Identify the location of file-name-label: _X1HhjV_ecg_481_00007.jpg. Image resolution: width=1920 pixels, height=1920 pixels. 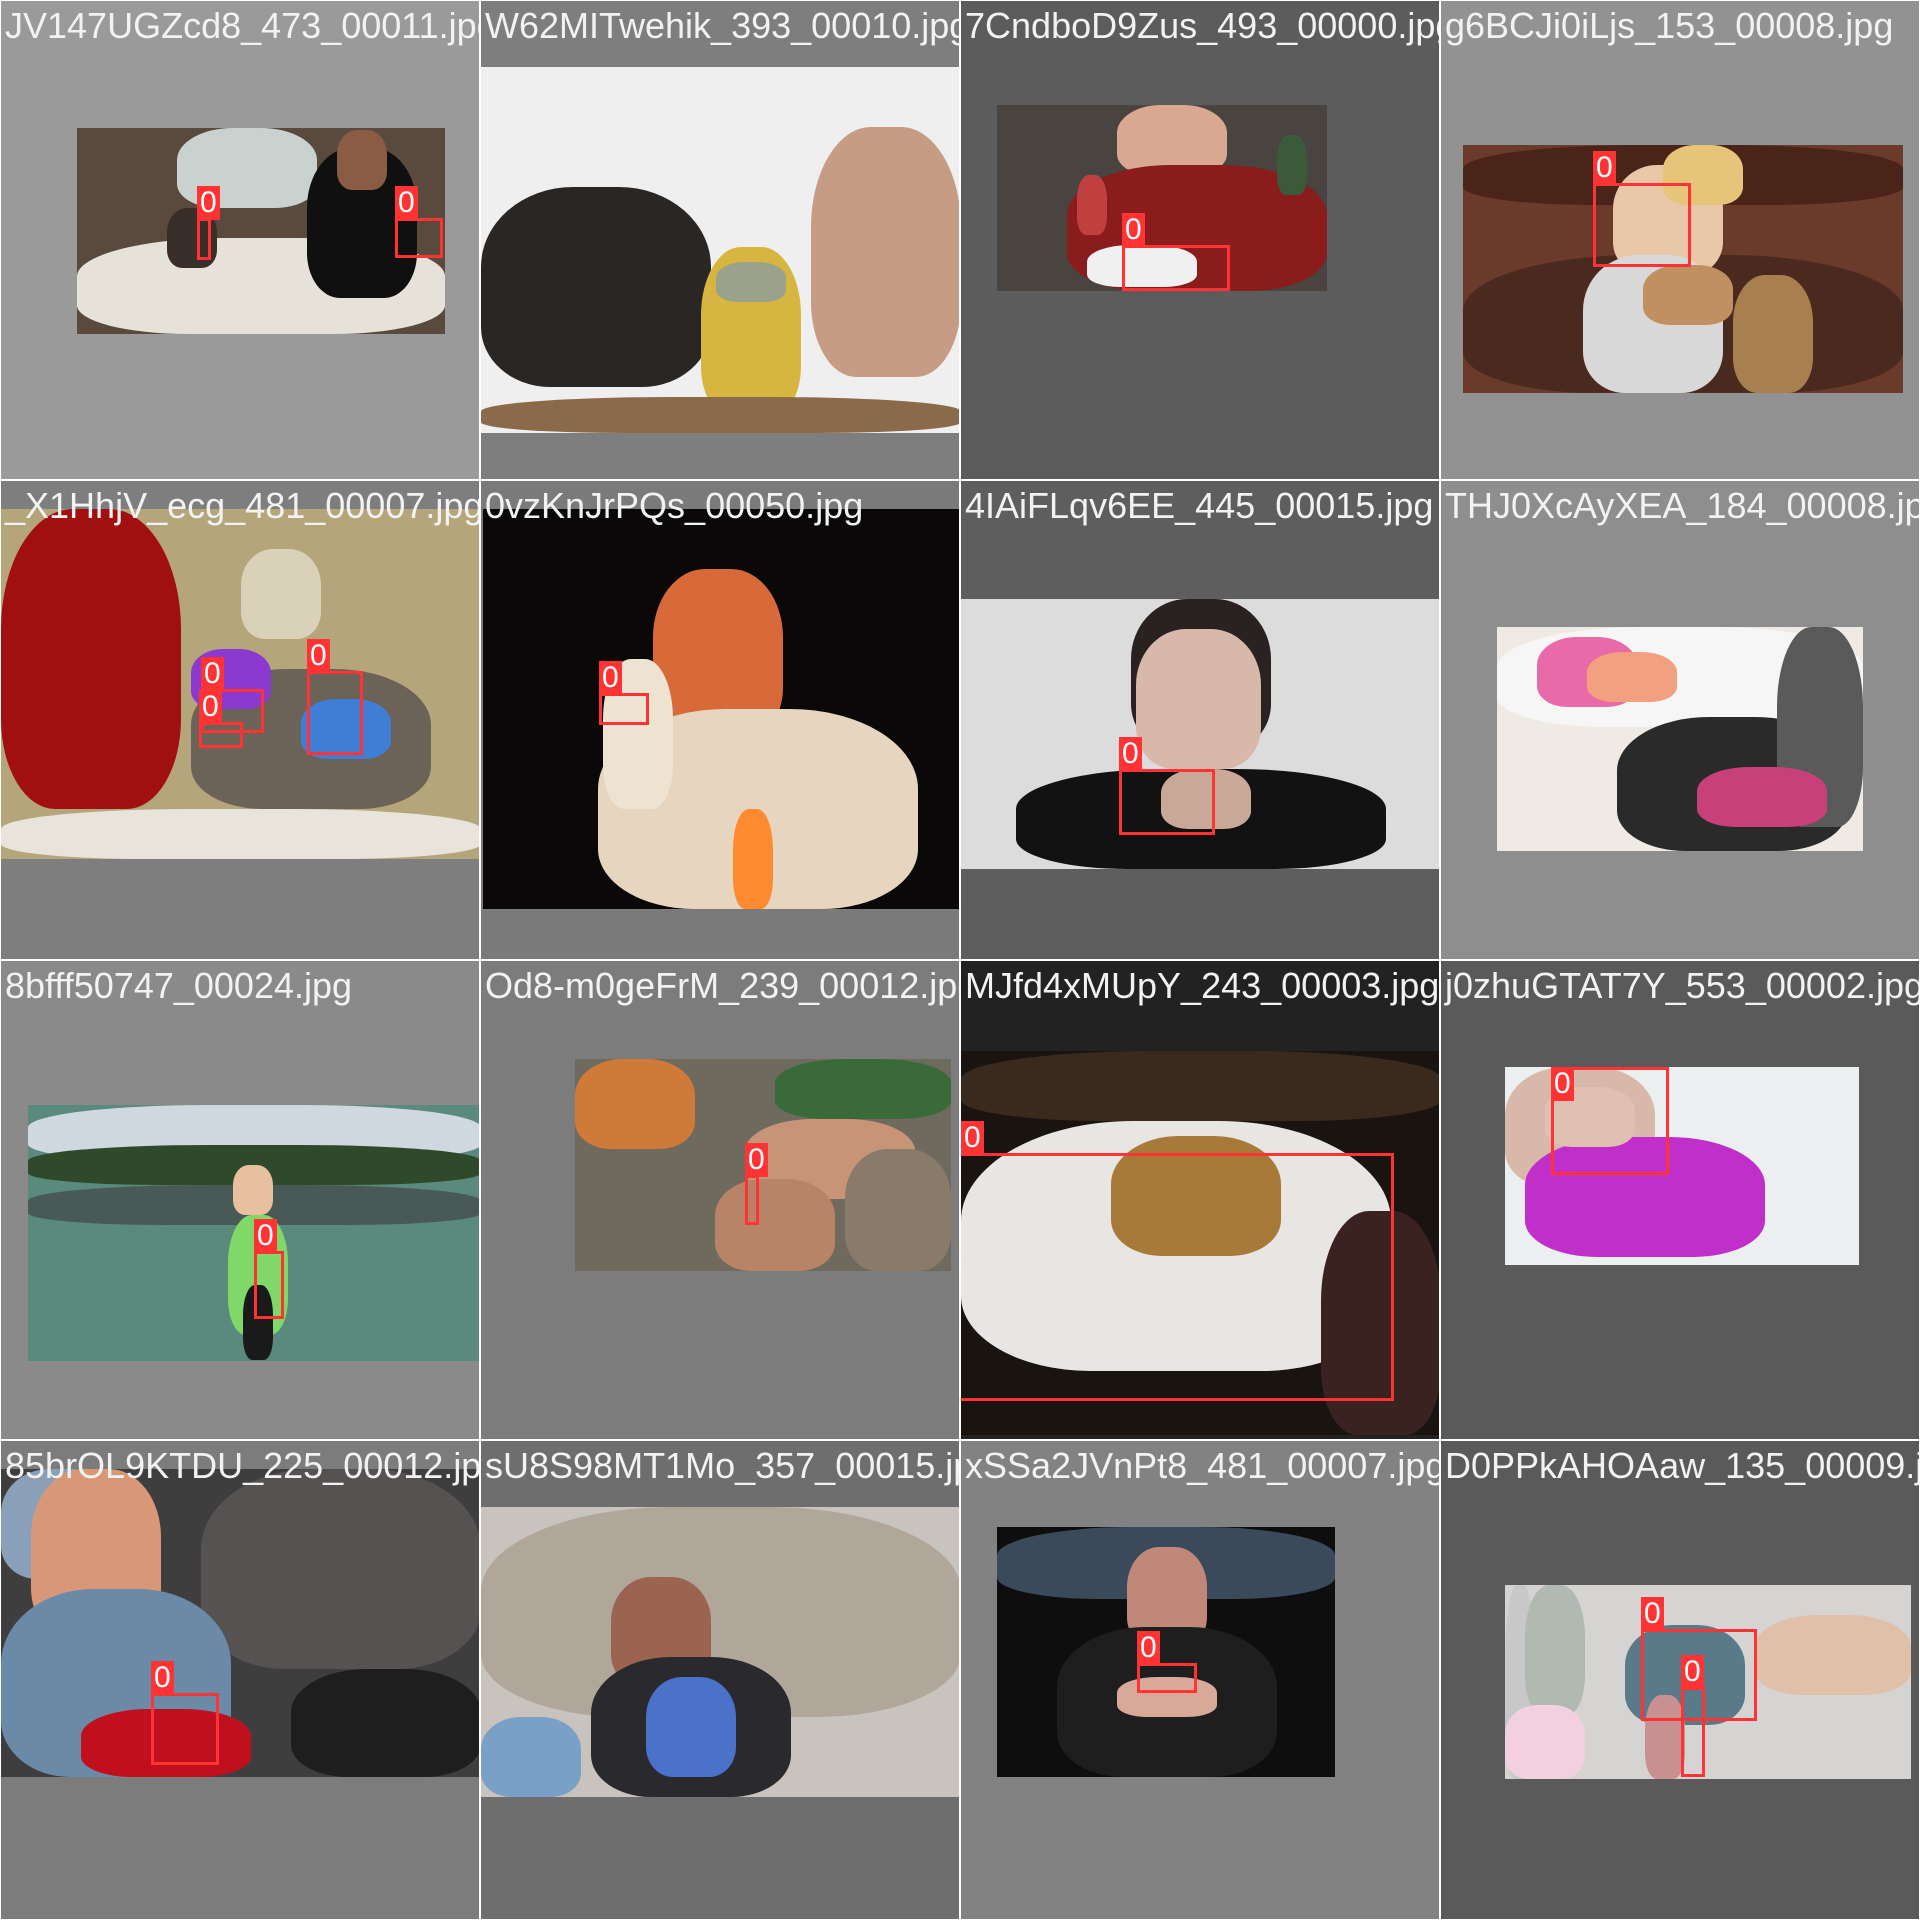
(242, 505).